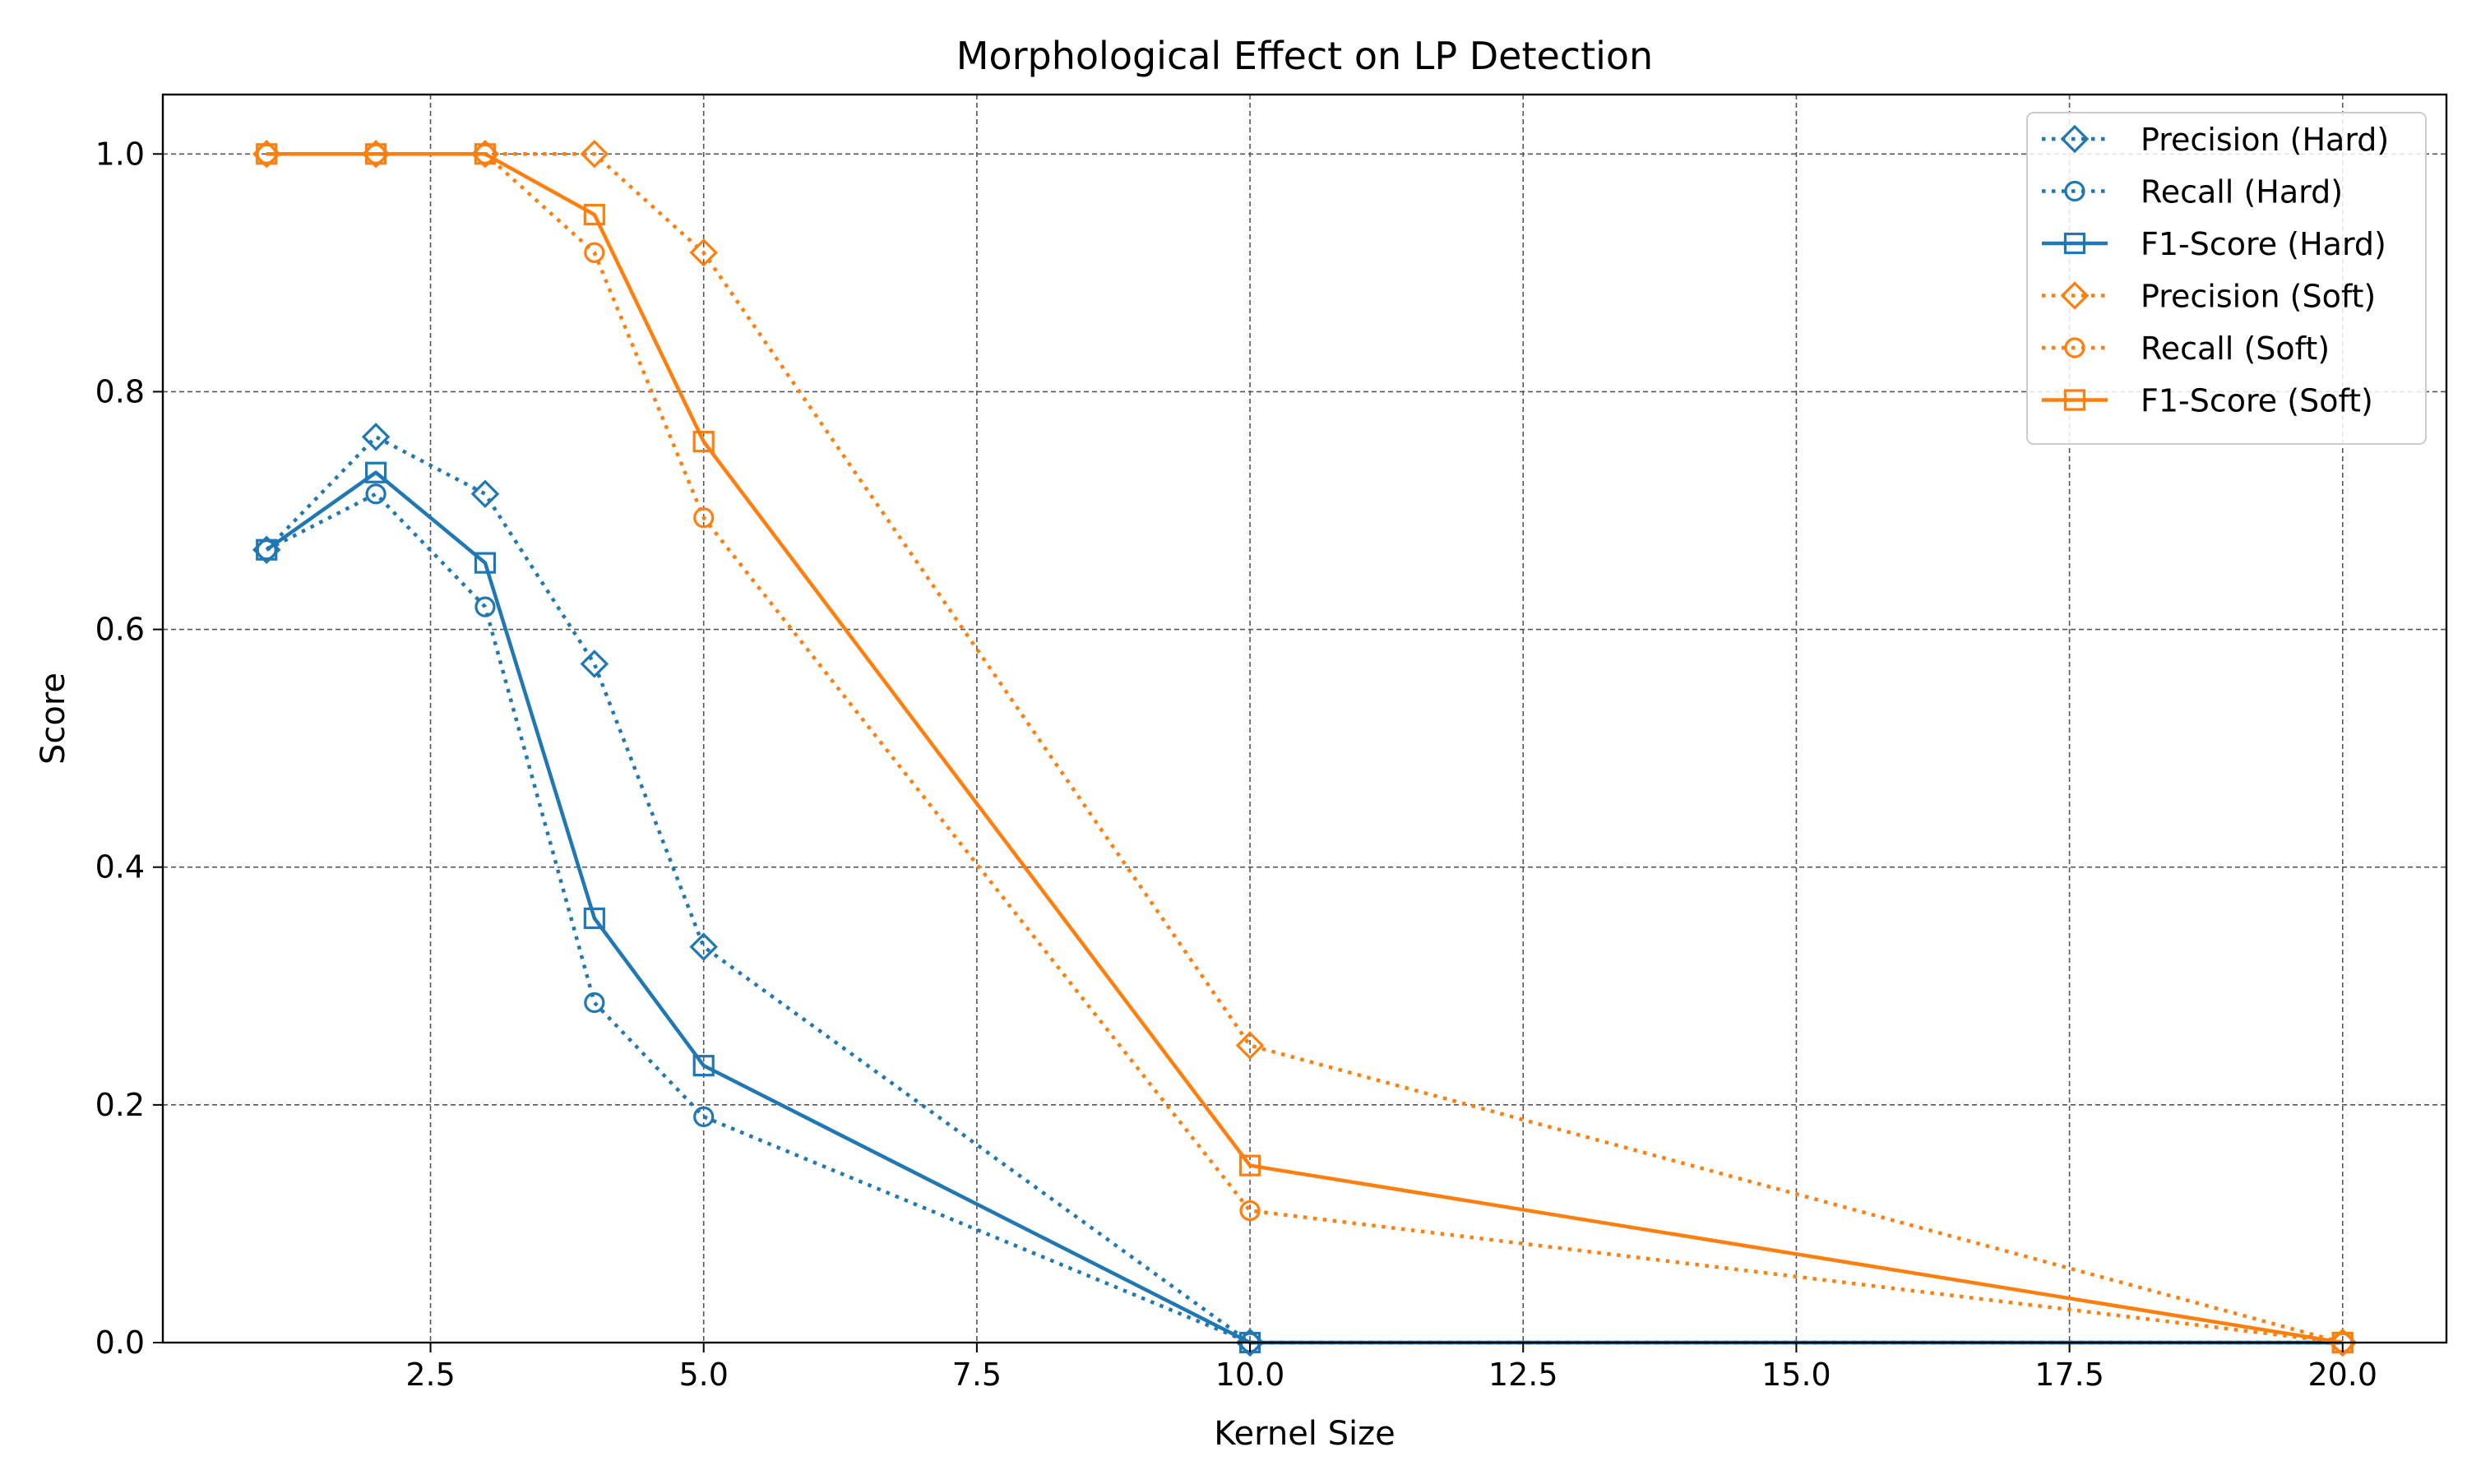 This screenshot has width=2467, height=1484. I want to click on y-tick-label: 1.0, so click(120, 154).